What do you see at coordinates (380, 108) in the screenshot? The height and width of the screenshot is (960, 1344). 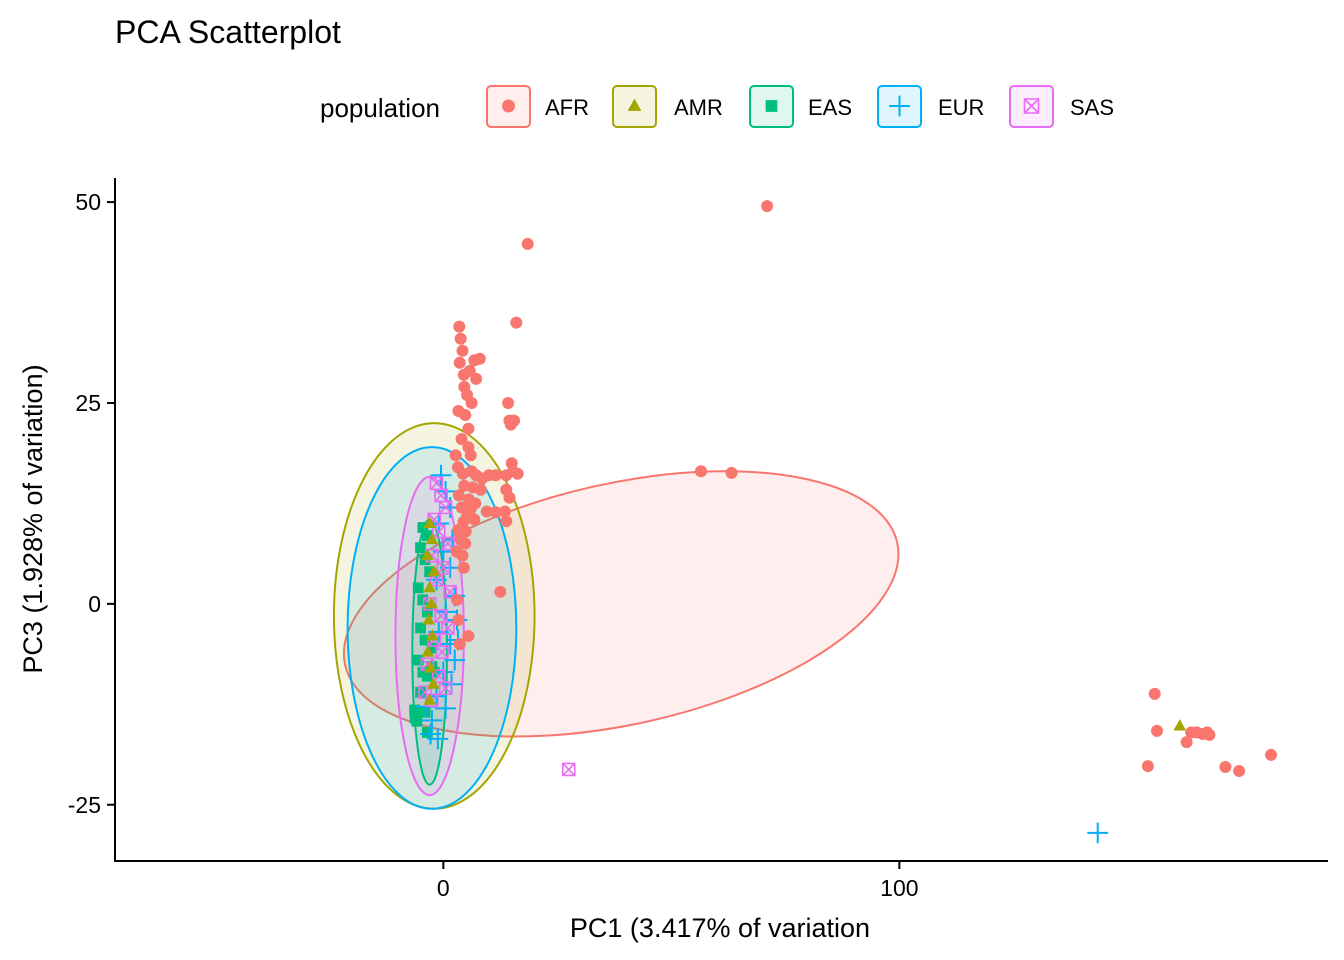 I see `legend-title: population` at bounding box center [380, 108].